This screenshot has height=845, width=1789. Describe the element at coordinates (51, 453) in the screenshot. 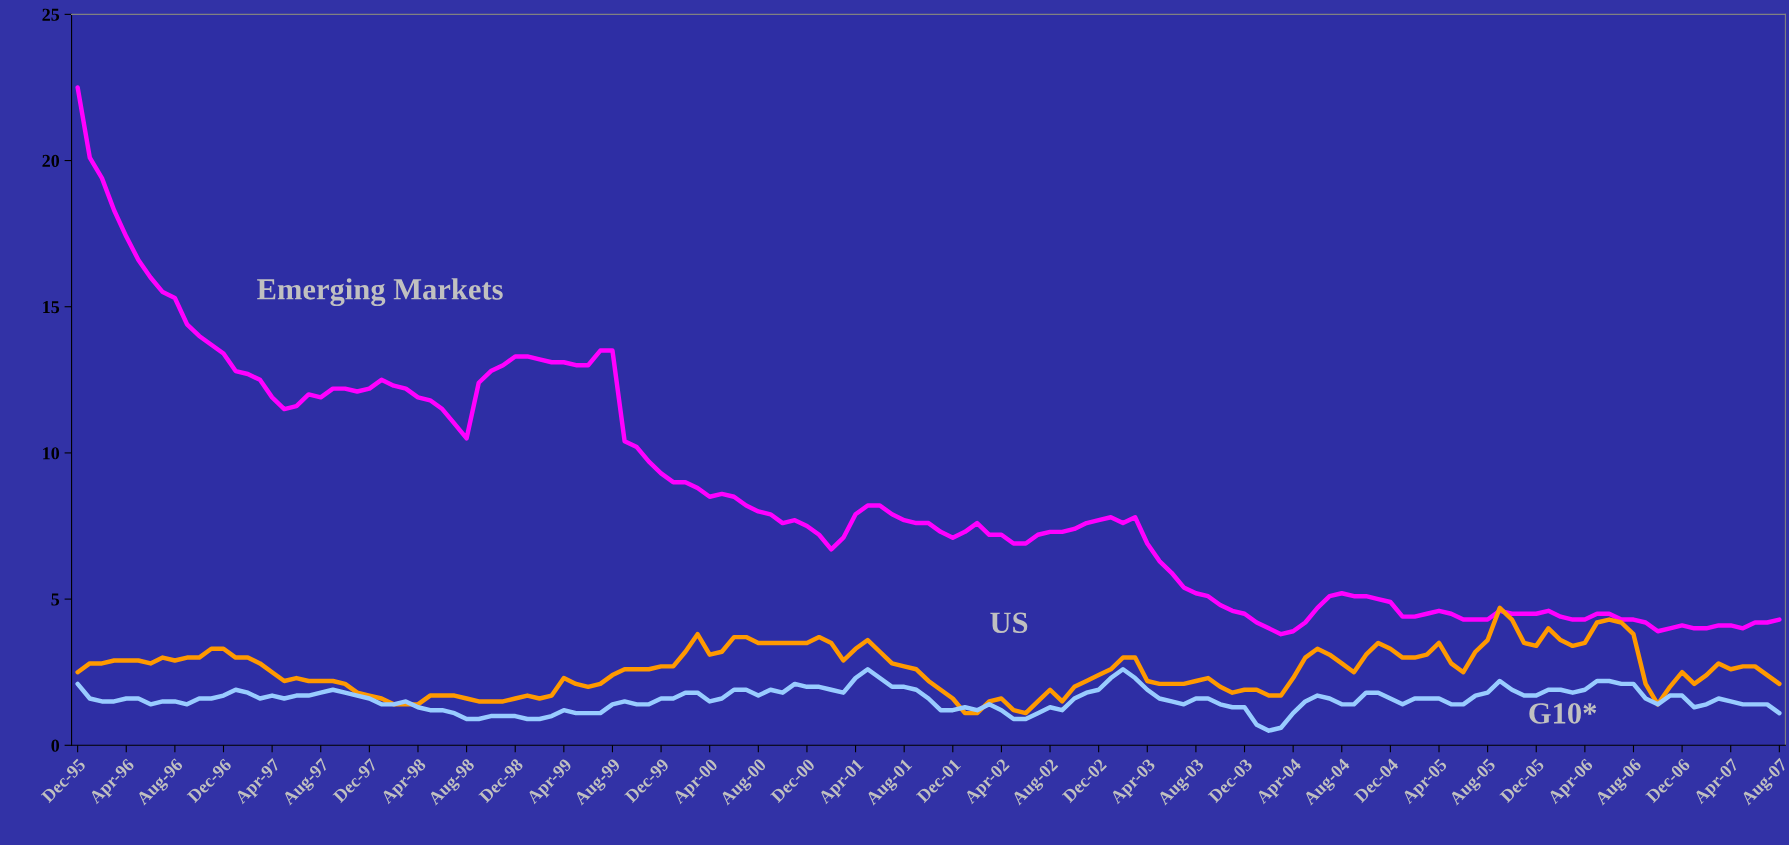

I see `y-tick-label: 10` at that location.